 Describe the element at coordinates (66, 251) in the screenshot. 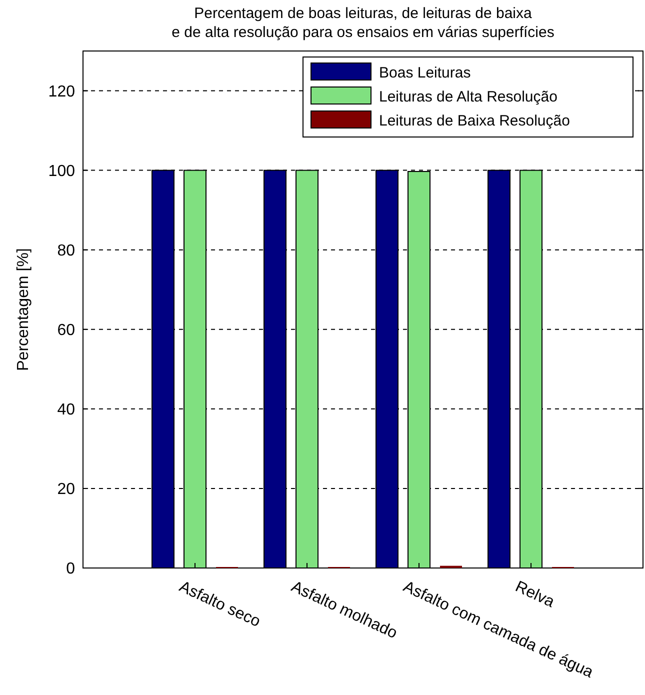

I see `y-tick-label: 80` at that location.